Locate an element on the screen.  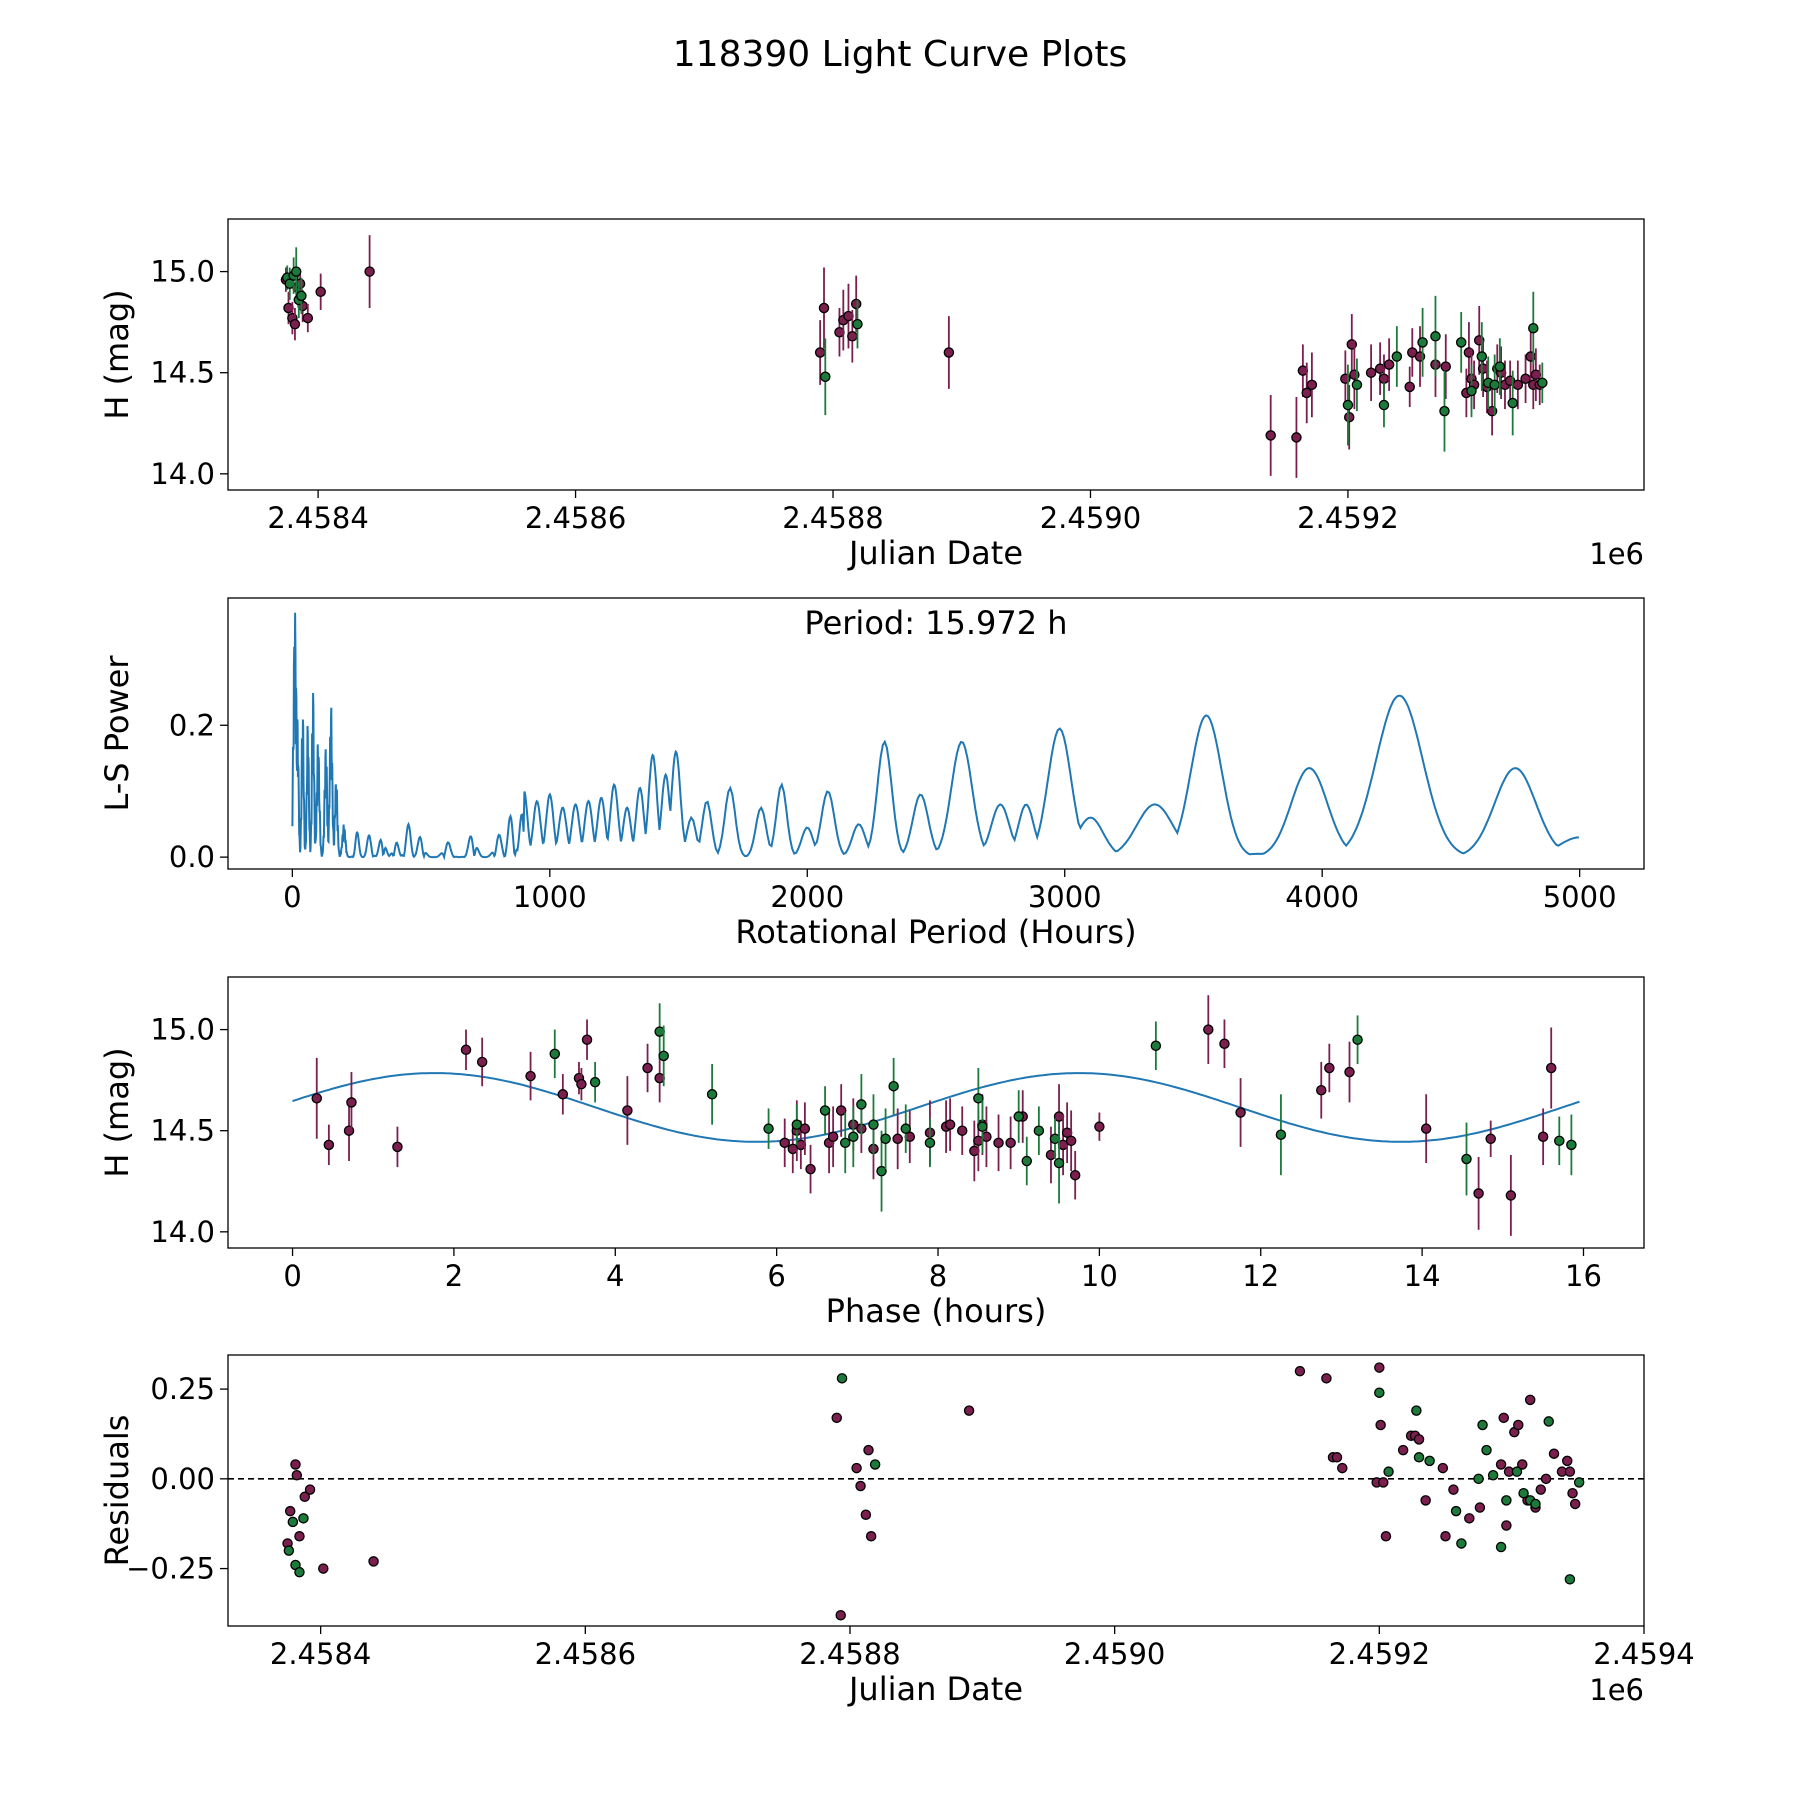
periodogram-xtick-label: 0 is located at coordinates (292, 897).